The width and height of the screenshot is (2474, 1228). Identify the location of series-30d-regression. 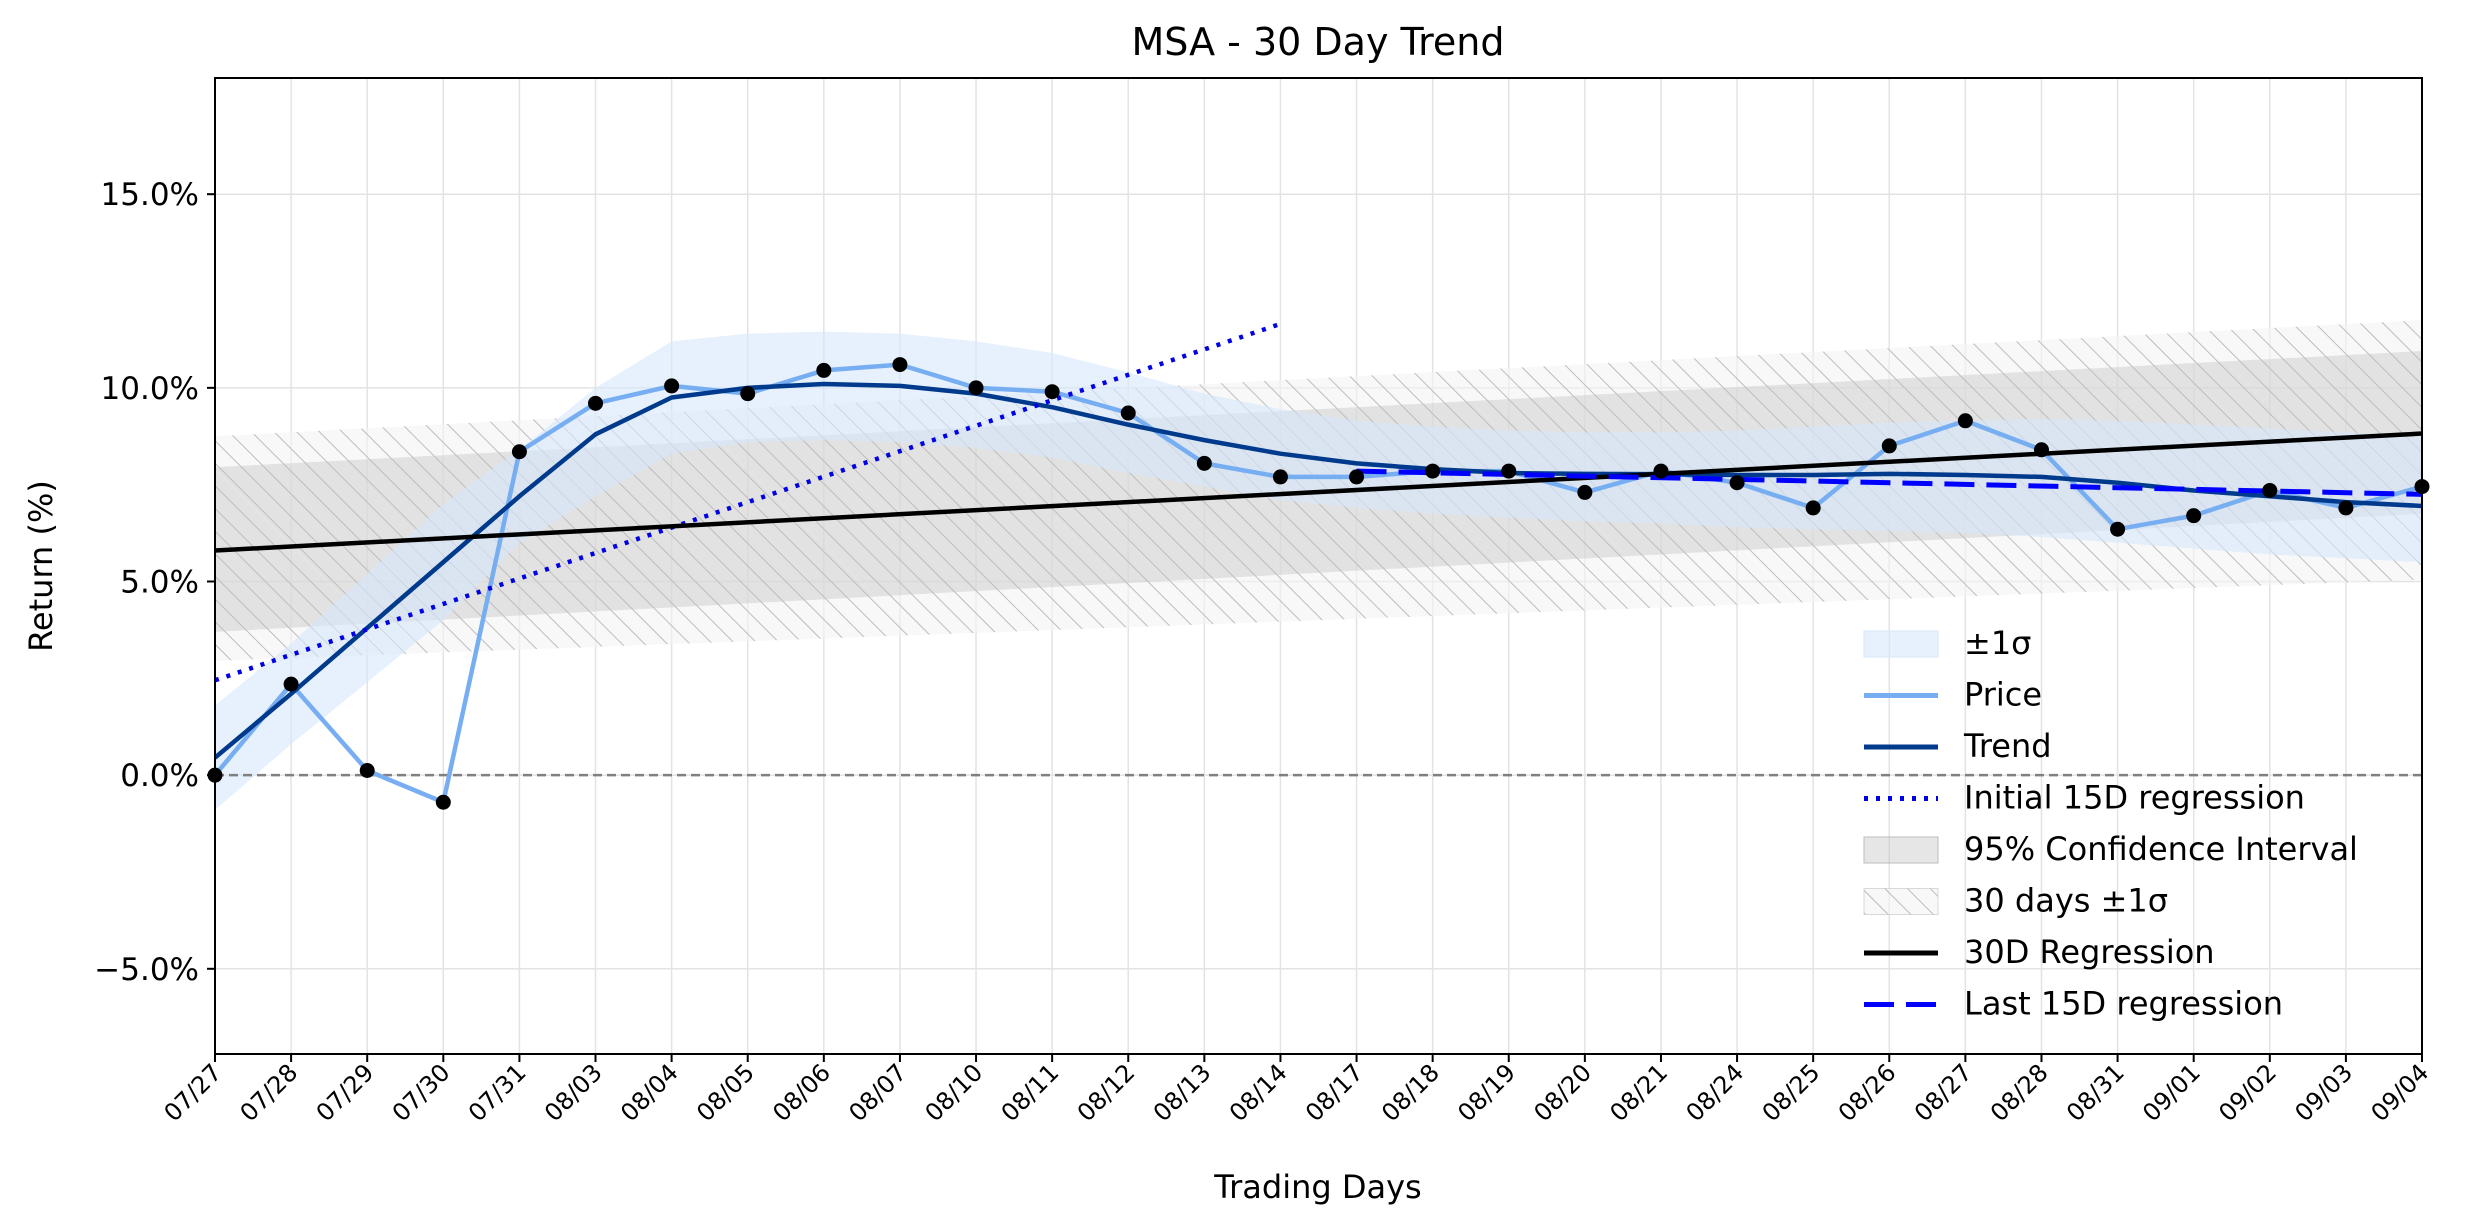
(1318, 492).